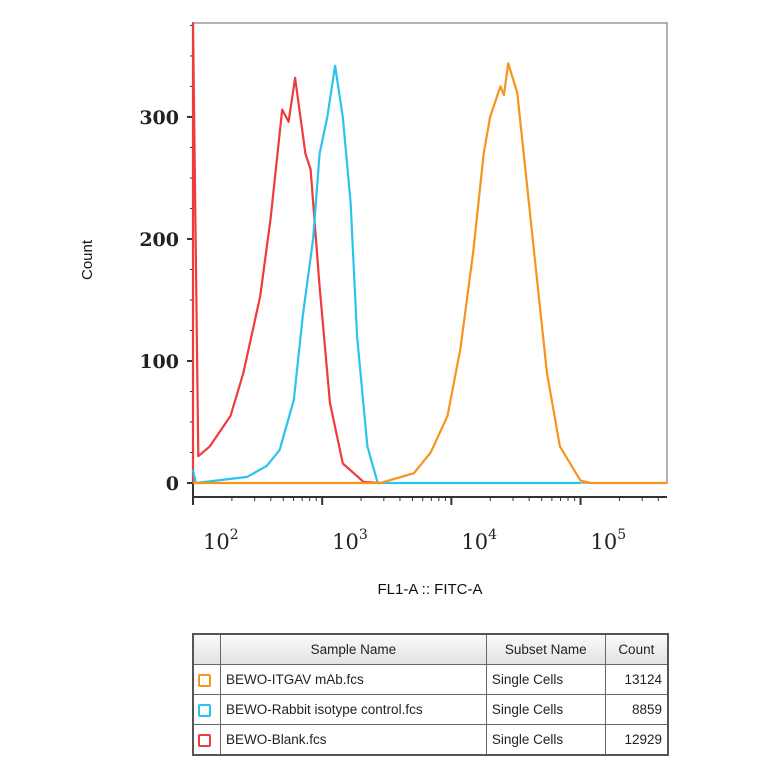  Describe the element at coordinates (350, 540) in the screenshot. I see `x-tick-label: 10³` at that location.